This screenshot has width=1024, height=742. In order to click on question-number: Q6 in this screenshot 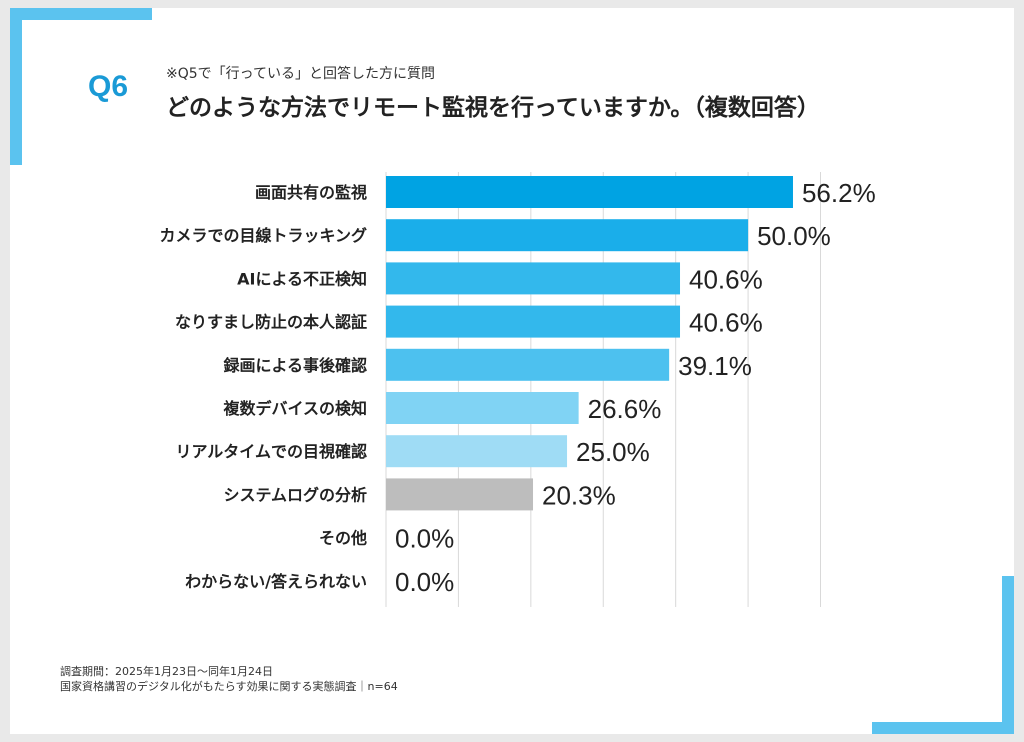, I will do `click(108, 86)`.